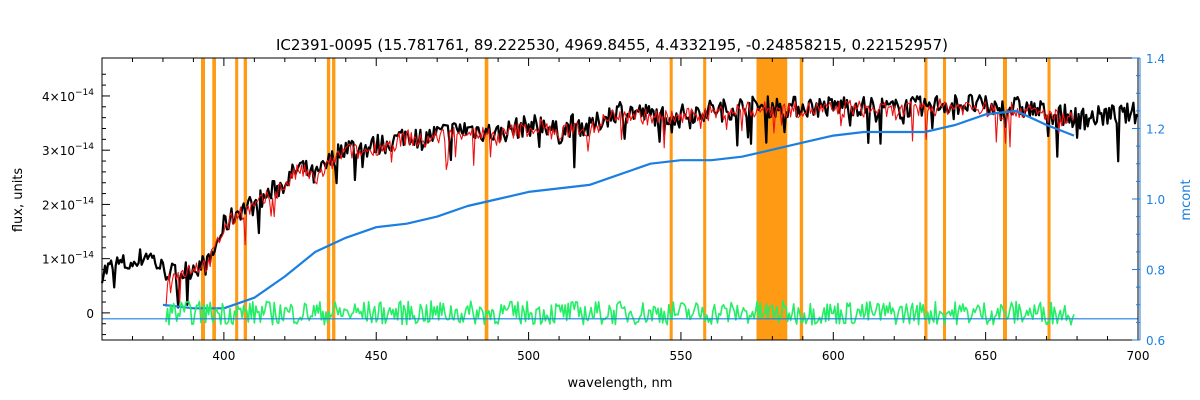 This screenshot has height=400, width=1200. What do you see at coordinates (90, 314) in the screenshot?
I see `y-tick-label: 0` at bounding box center [90, 314].